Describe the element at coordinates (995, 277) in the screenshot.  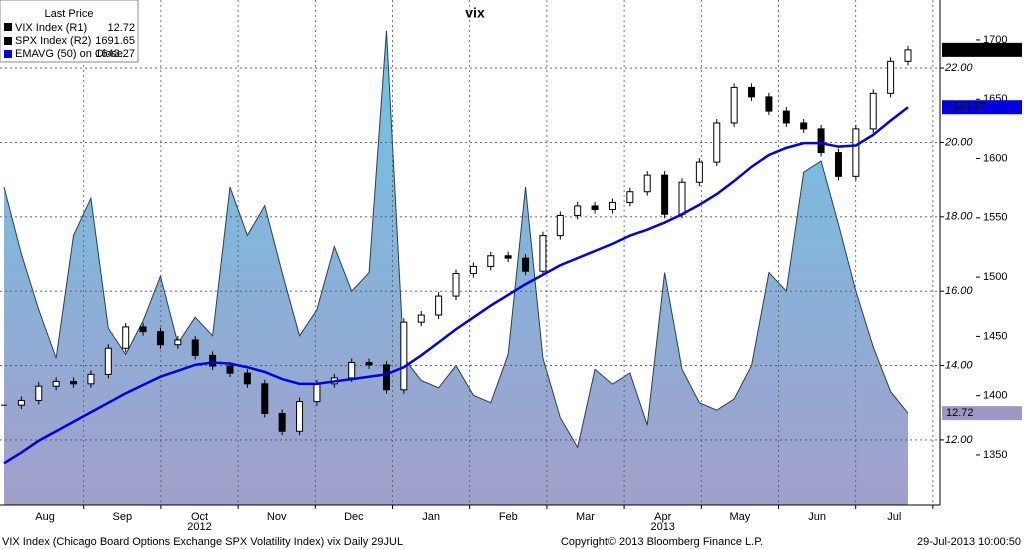
I see `y2-tick-label: 1500` at that location.